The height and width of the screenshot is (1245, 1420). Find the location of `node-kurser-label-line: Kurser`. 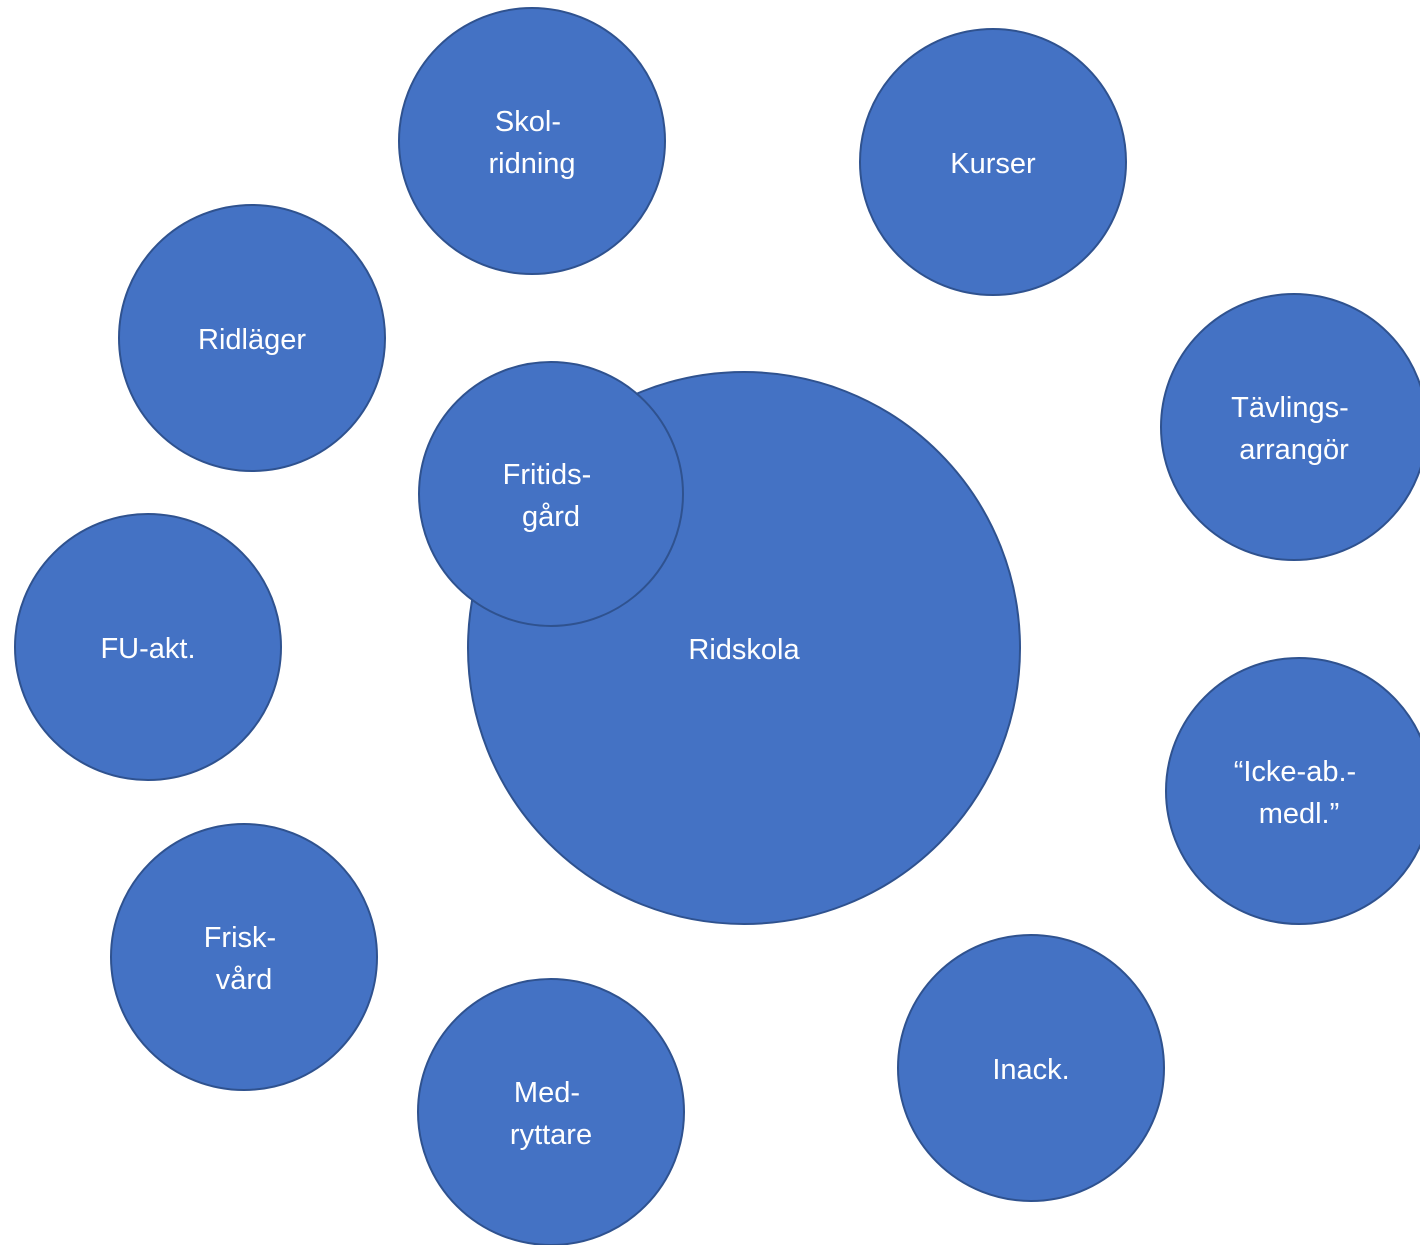

node-kurser-label-line: Kurser is located at coordinates (993, 164).